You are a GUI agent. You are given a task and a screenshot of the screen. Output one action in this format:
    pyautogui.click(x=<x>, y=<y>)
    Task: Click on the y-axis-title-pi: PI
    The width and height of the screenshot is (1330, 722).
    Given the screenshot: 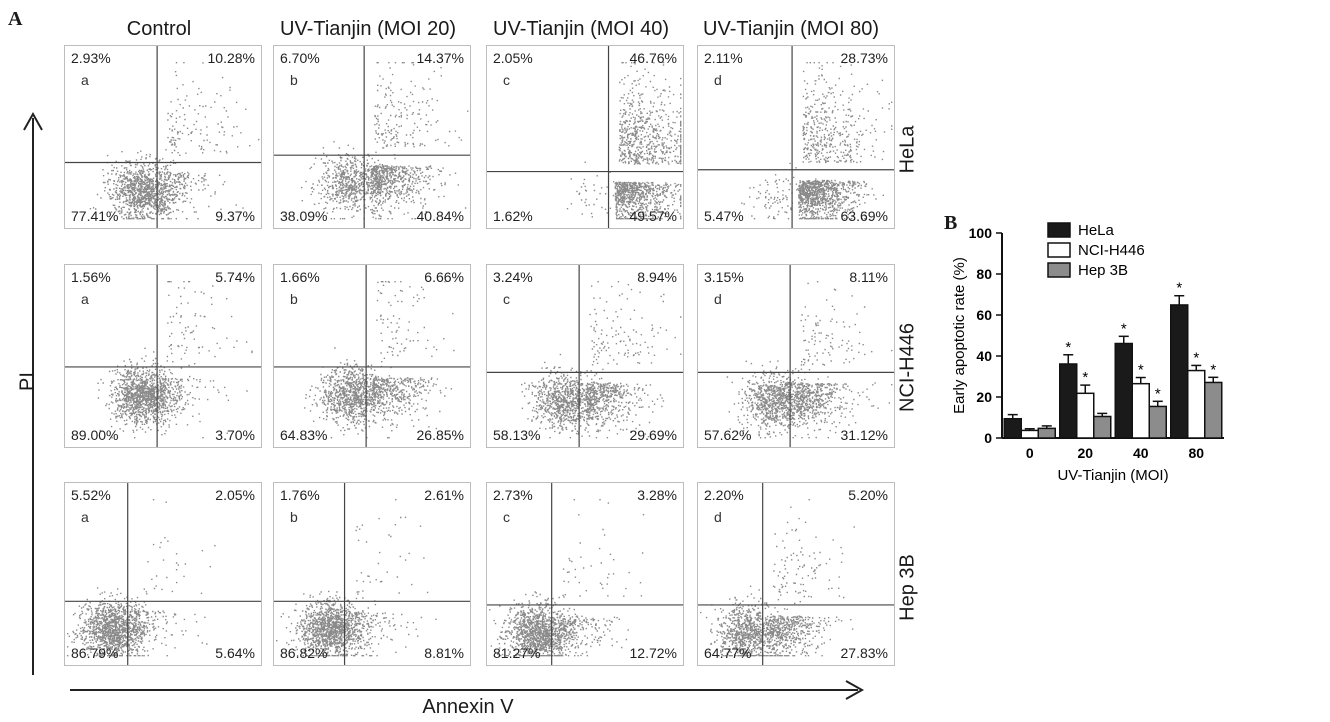 What is the action you would take?
    pyautogui.click(x=27, y=381)
    